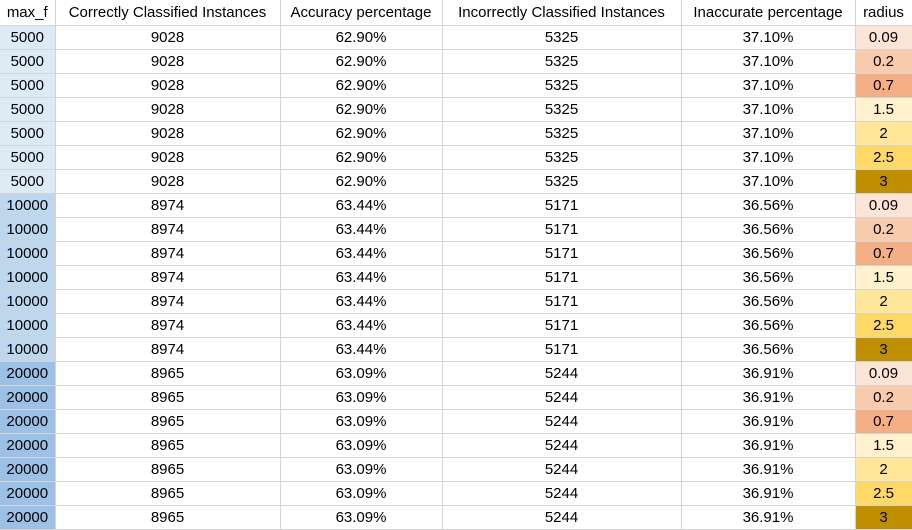  What do you see at coordinates (768, 13) in the screenshot?
I see `header-inaccurate-percentage: Inaccurate percentage` at bounding box center [768, 13].